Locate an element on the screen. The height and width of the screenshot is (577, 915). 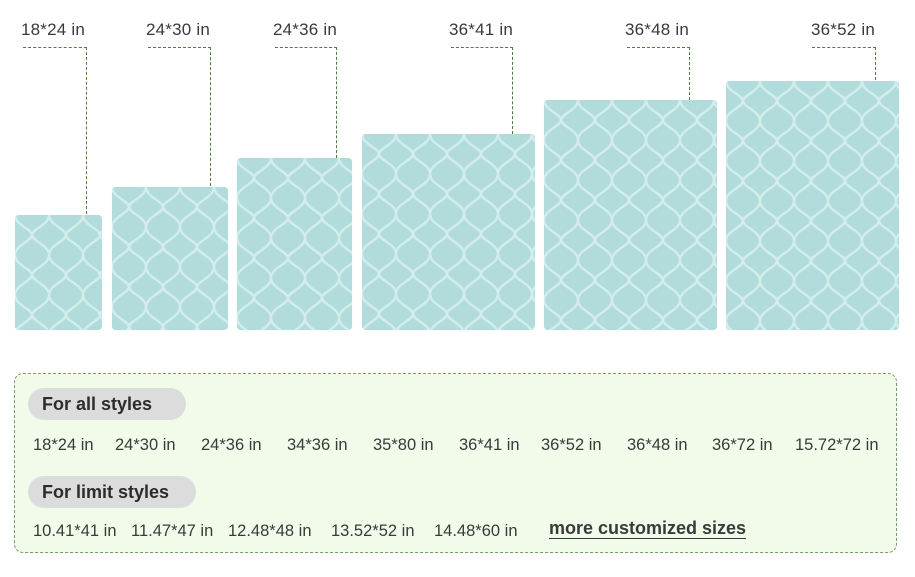
rug-36x48 is located at coordinates (630, 215).